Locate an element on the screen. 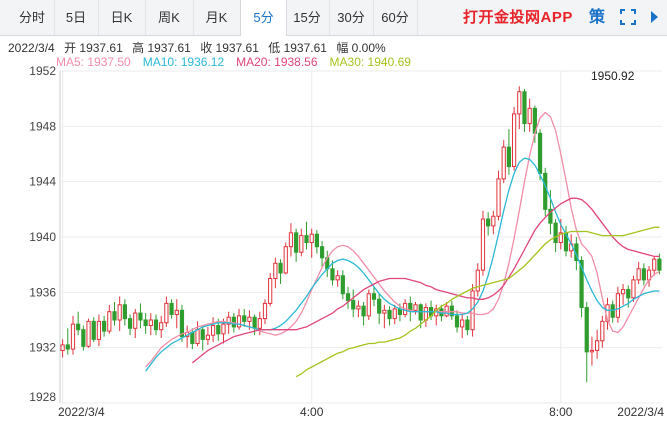  open-app-link: 打开金投网APP is located at coordinates (518, 17).